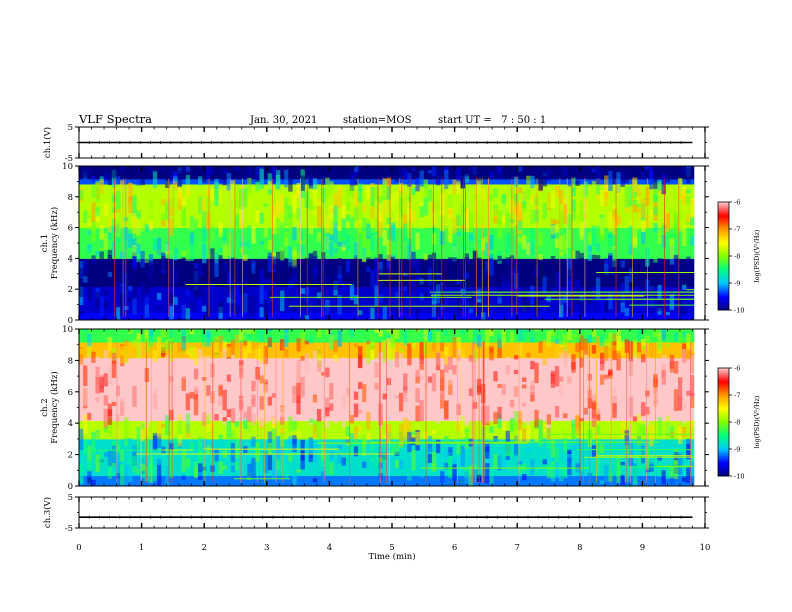  What do you see at coordinates (47, 142) in the screenshot?
I see `y-axis-label: ch.1(V)` at bounding box center [47, 142].